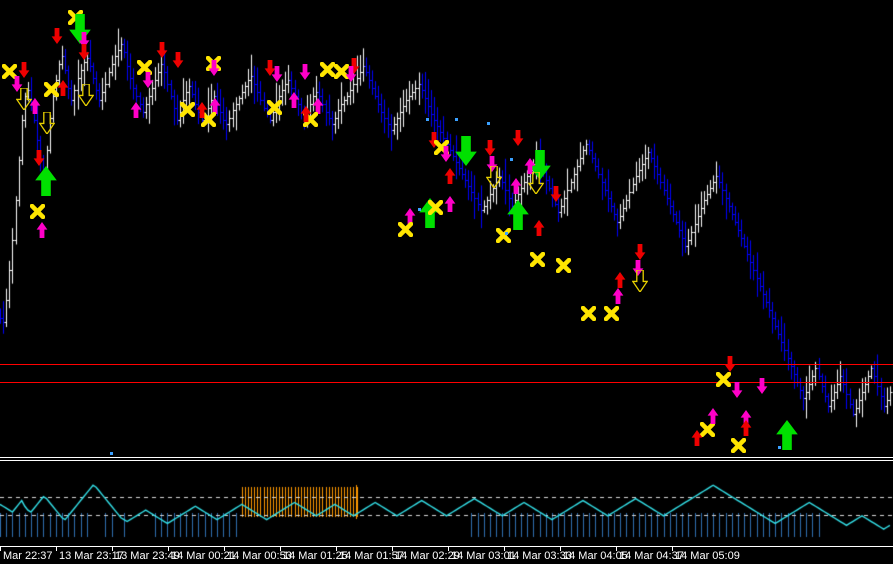  I want to click on time-label-5: 14 Mar 01:25, so click(315, 556).